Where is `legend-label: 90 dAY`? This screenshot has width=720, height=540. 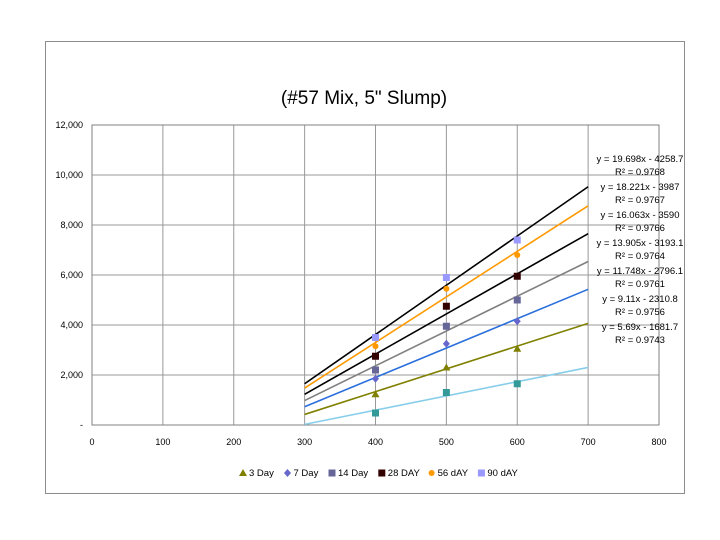
legend-label: 90 dAY is located at coordinates (502, 473).